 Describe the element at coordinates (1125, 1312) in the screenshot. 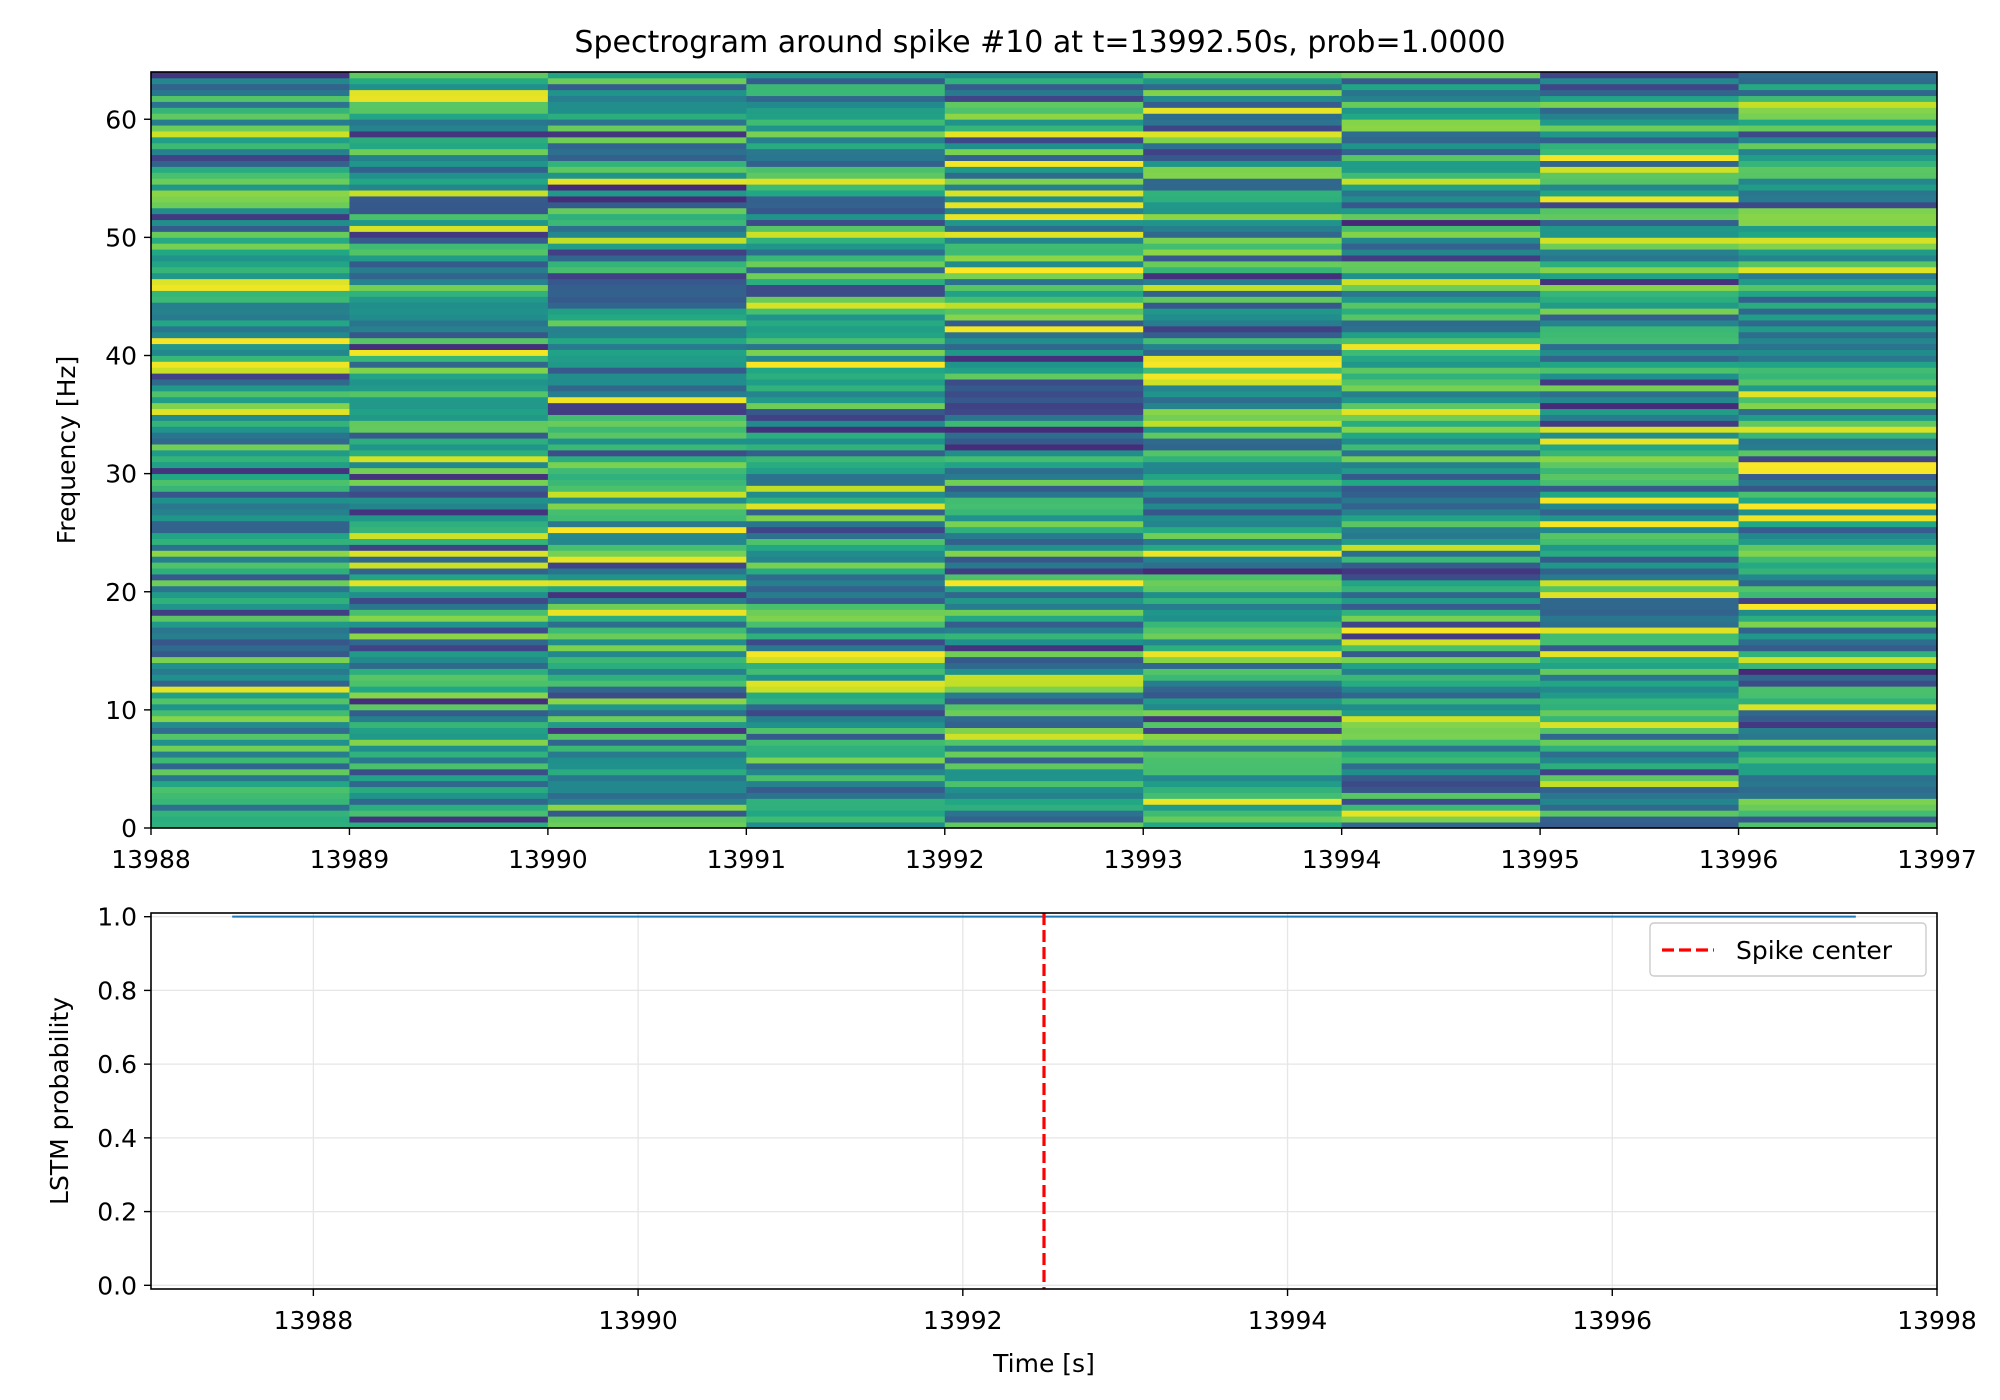

I see `probability-x-ticks: 13988 13990 13992 13994 13996 13998` at that location.